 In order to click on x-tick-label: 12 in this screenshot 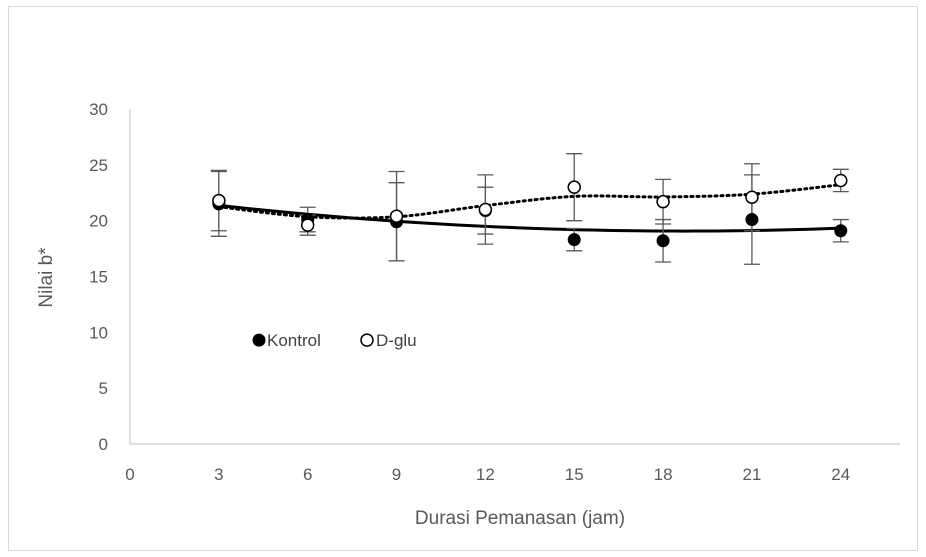, I will do `click(485, 474)`.